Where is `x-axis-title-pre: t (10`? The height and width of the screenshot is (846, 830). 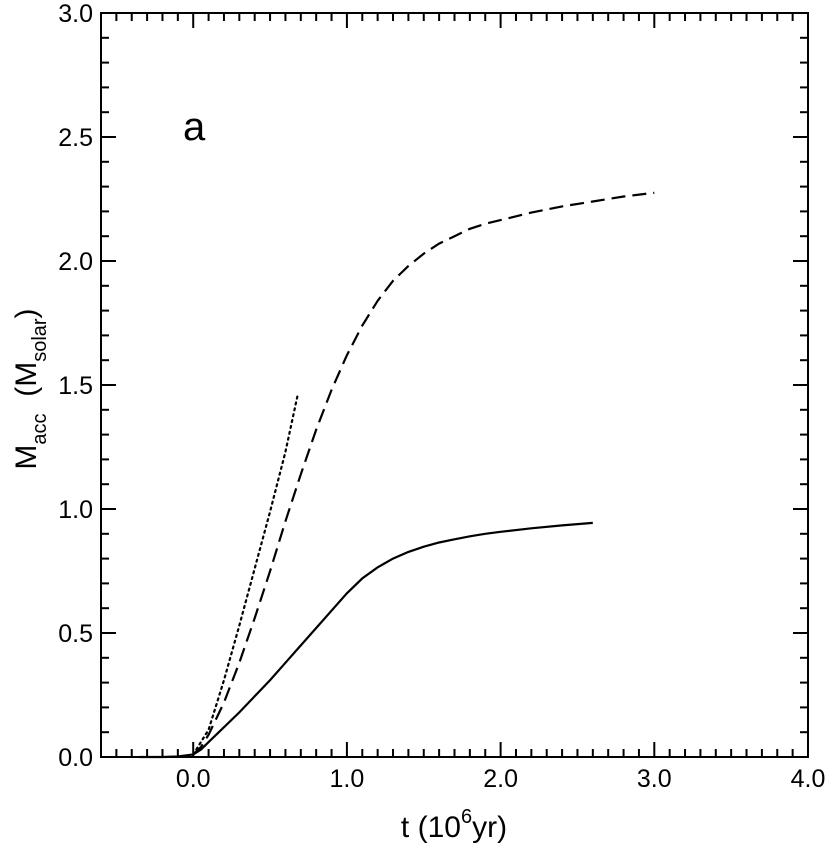 x-axis-title-pre: t (10 is located at coordinates (431, 827).